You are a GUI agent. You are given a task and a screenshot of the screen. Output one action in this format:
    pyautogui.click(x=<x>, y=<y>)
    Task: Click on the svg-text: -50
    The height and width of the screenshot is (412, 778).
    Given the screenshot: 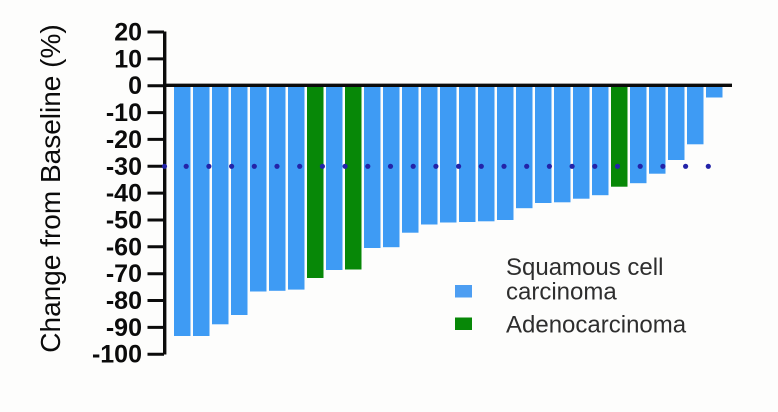 What is the action you would take?
    pyautogui.click(x=124, y=221)
    